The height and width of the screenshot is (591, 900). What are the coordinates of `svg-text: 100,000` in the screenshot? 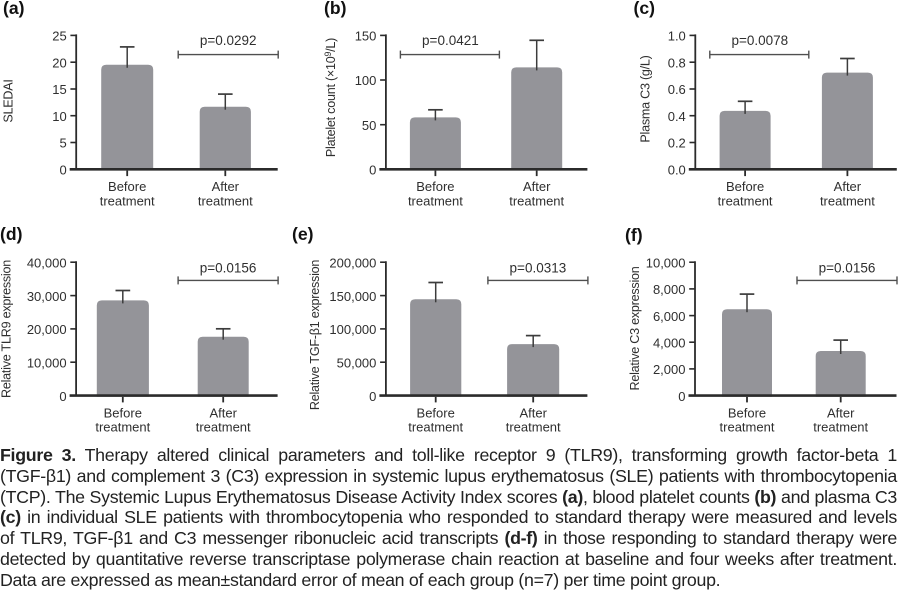 It's located at (352, 329).